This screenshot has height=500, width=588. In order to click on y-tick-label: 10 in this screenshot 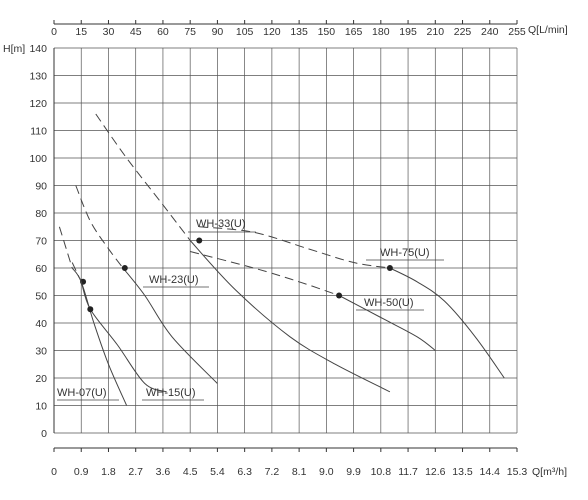, I will do `click(41, 407)`.